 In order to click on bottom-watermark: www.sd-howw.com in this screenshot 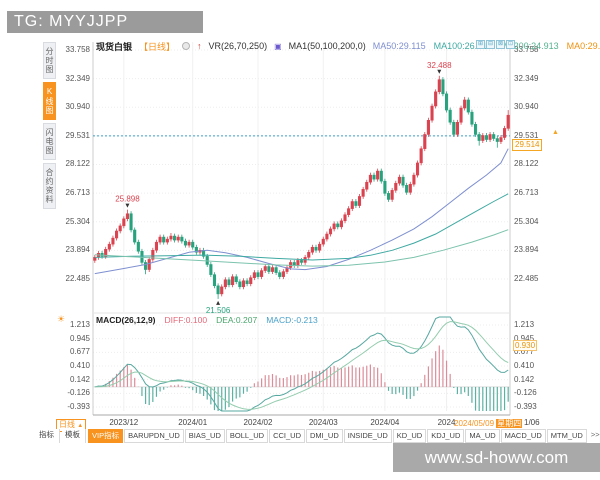, I will do `click(496, 457)`.